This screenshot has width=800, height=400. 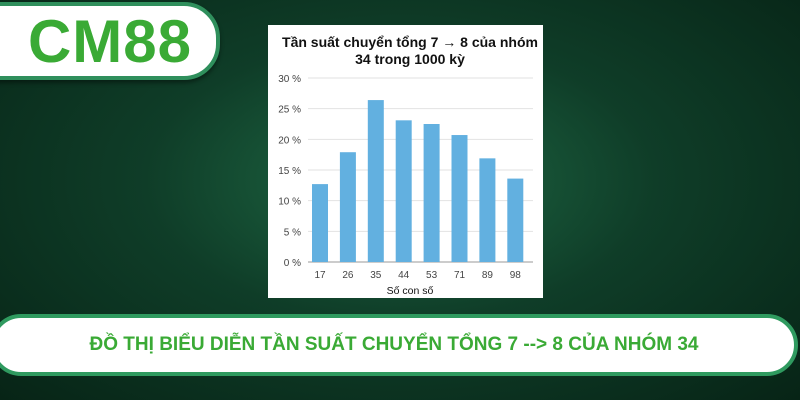 What do you see at coordinates (348, 275) in the screenshot?
I see `x-tick-label: 26` at bounding box center [348, 275].